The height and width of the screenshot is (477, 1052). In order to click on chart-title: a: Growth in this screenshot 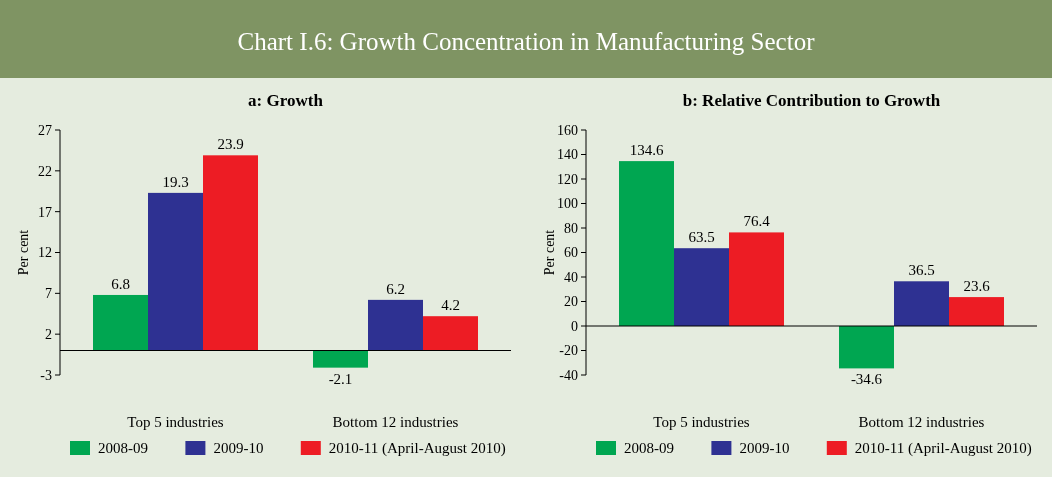, I will do `click(286, 100)`.